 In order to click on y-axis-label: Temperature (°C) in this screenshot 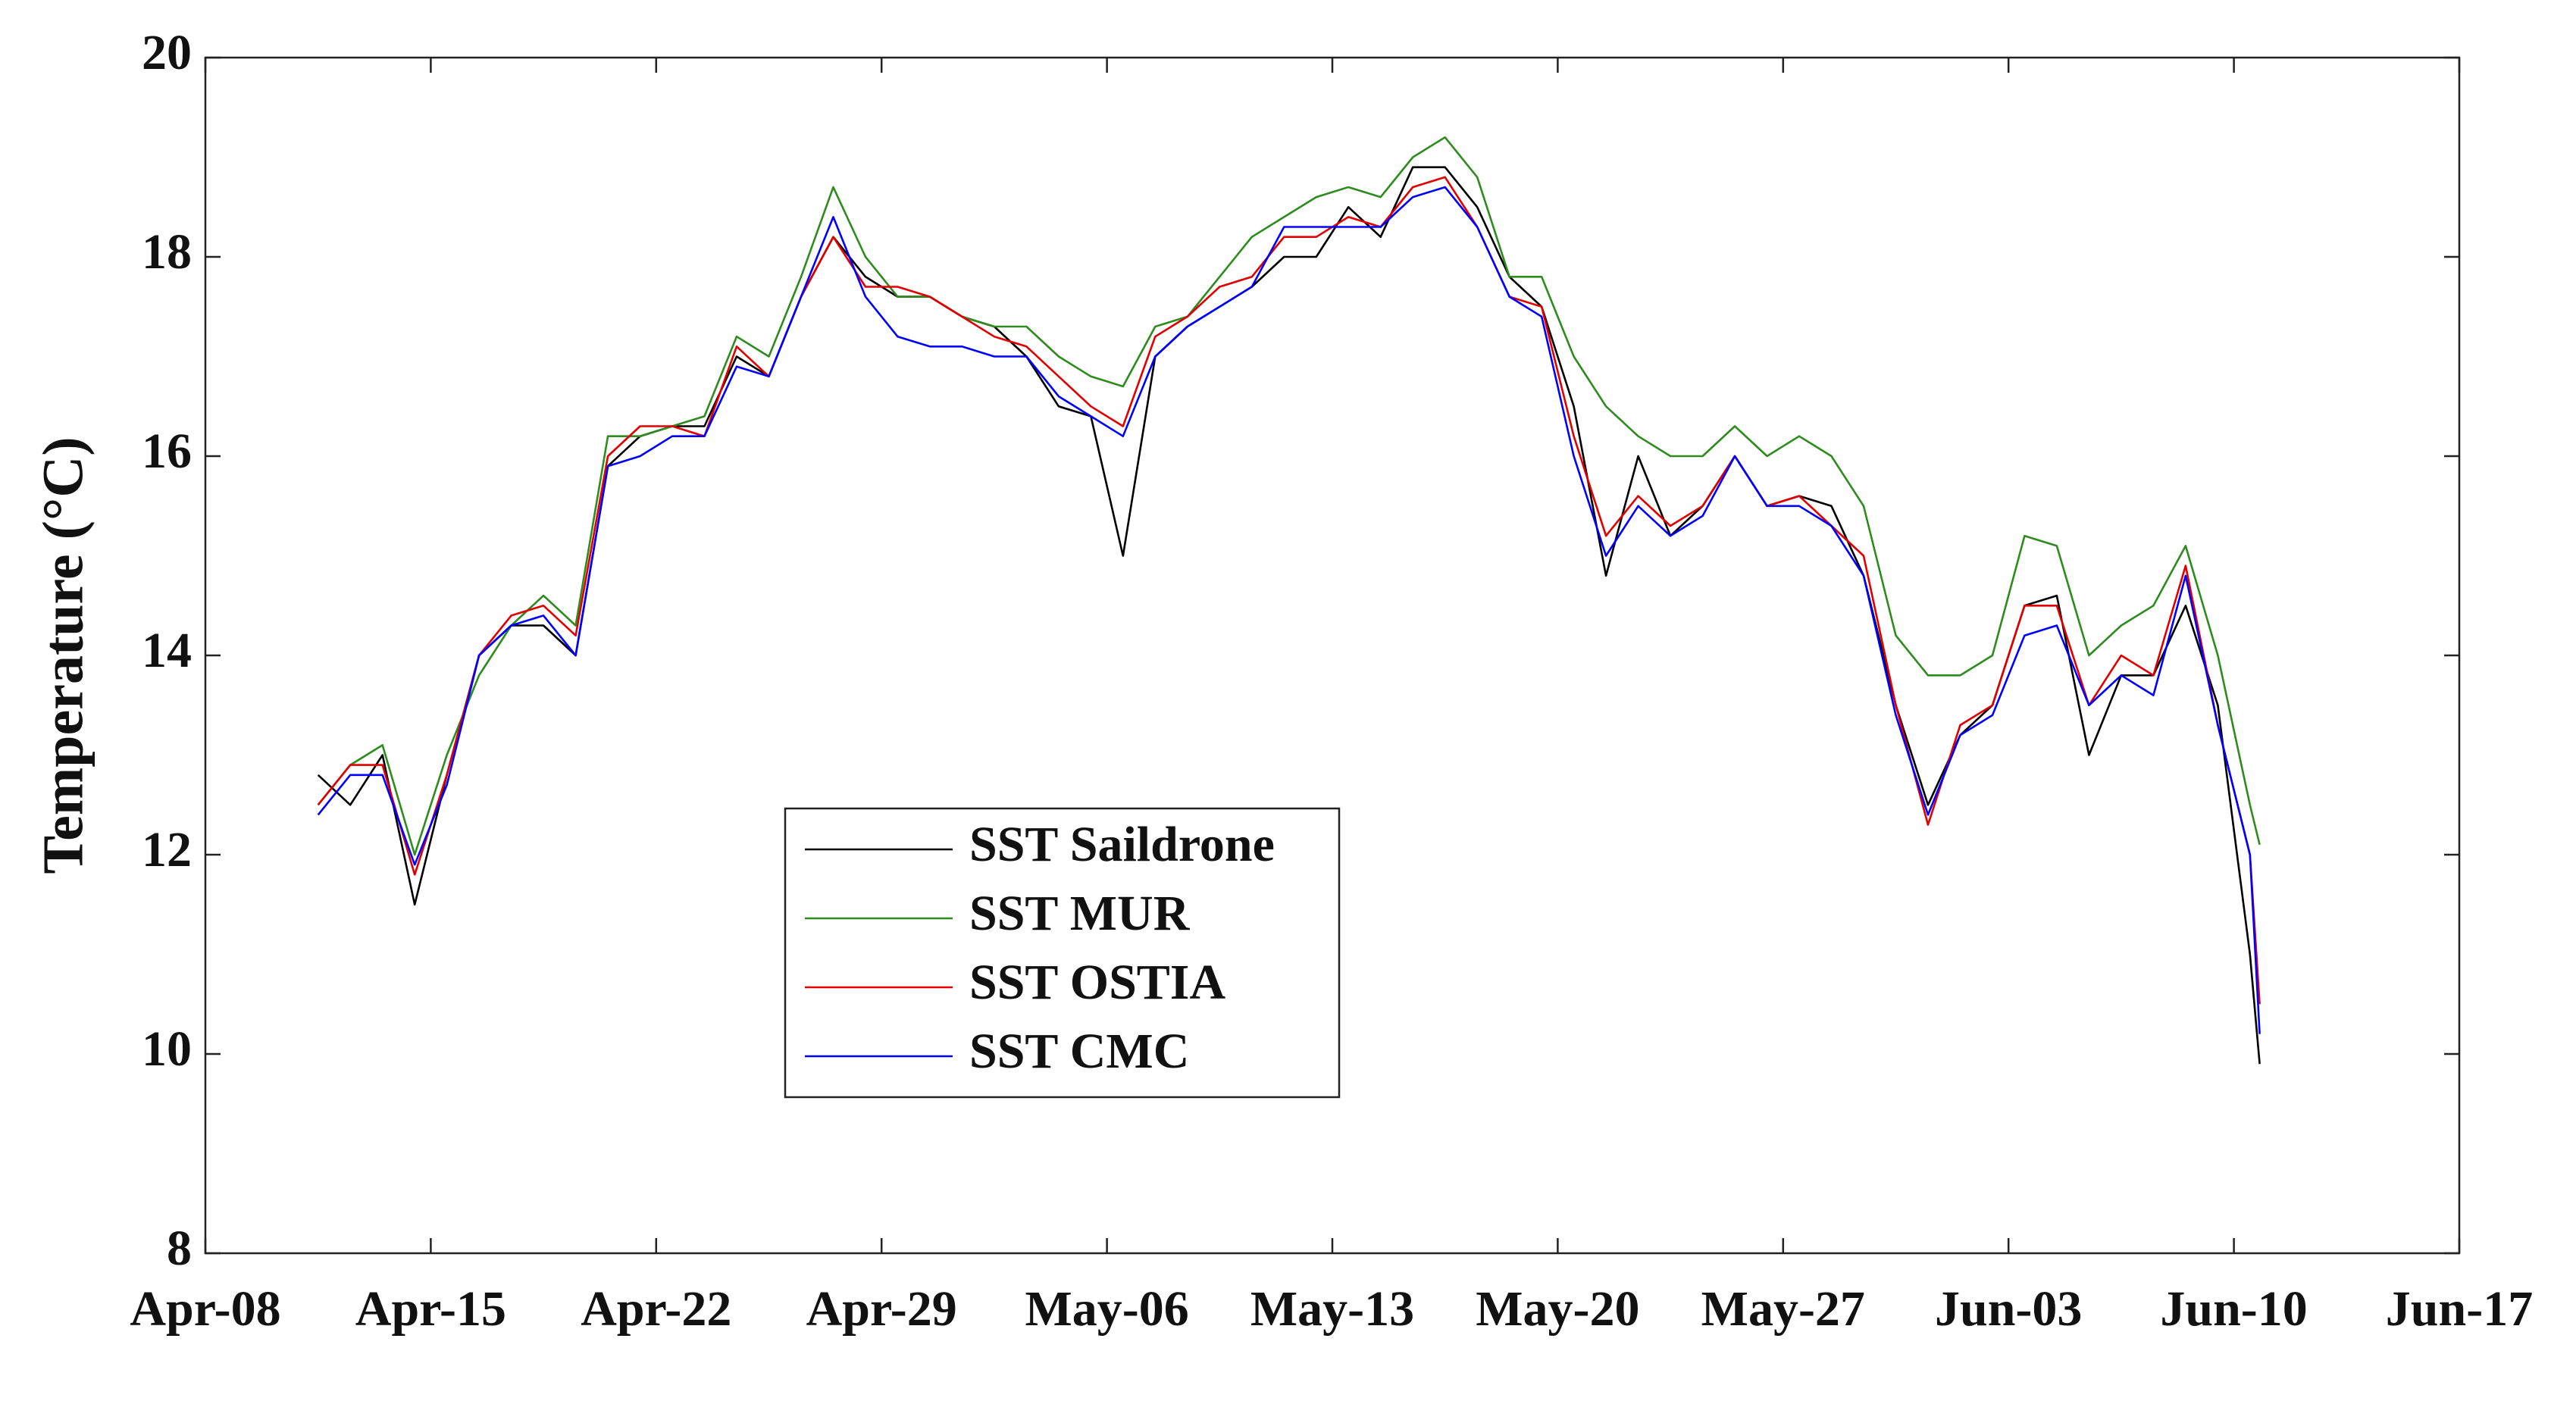, I will do `click(63, 655)`.